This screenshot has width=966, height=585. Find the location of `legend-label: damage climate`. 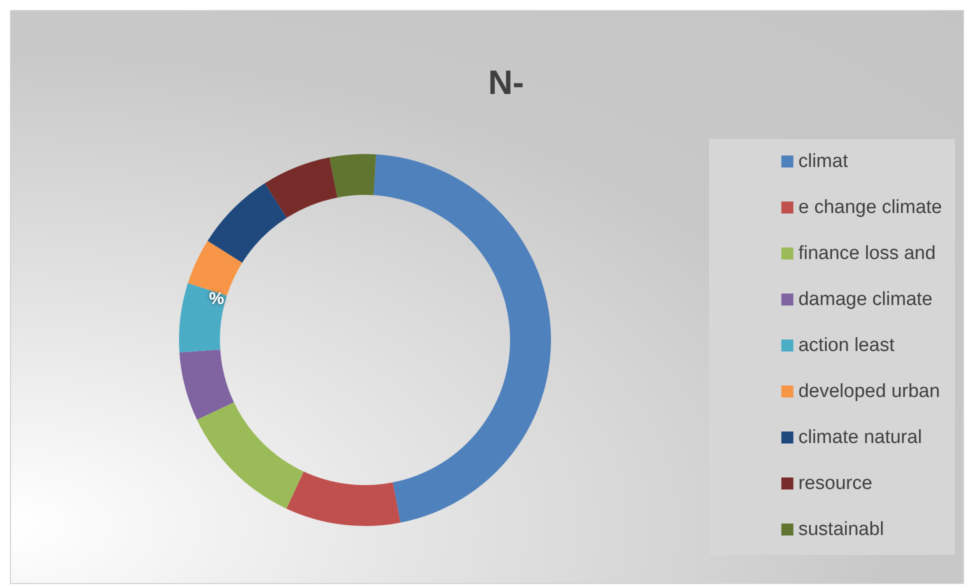

legend-label: damage climate is located at coordinates (865, 299).